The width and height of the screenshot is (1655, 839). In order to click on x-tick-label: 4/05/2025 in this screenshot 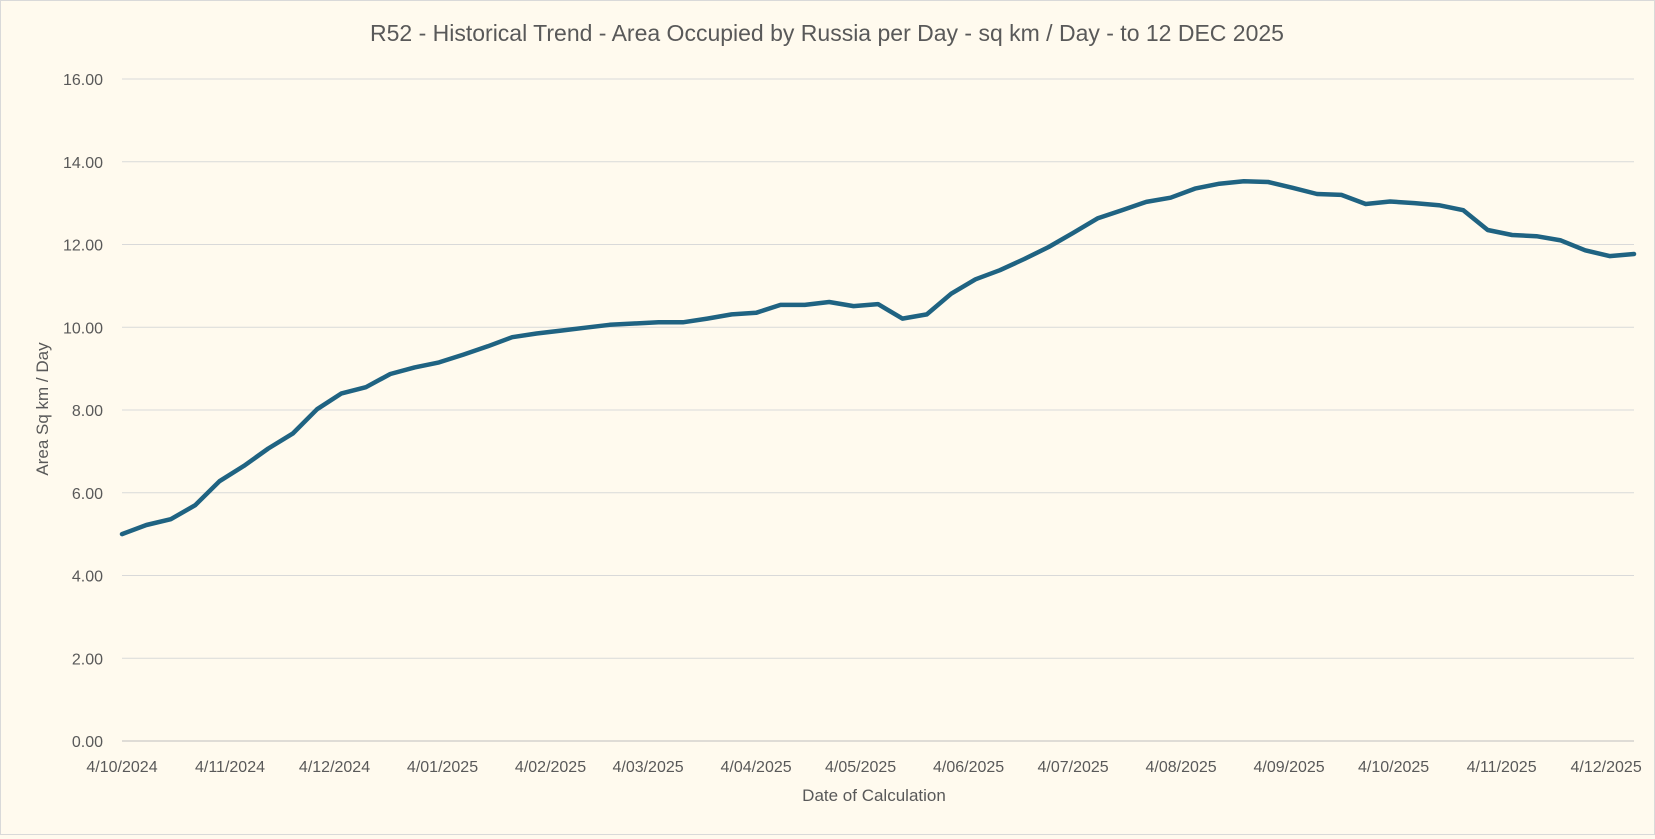, I will do `click(860, 767)`.